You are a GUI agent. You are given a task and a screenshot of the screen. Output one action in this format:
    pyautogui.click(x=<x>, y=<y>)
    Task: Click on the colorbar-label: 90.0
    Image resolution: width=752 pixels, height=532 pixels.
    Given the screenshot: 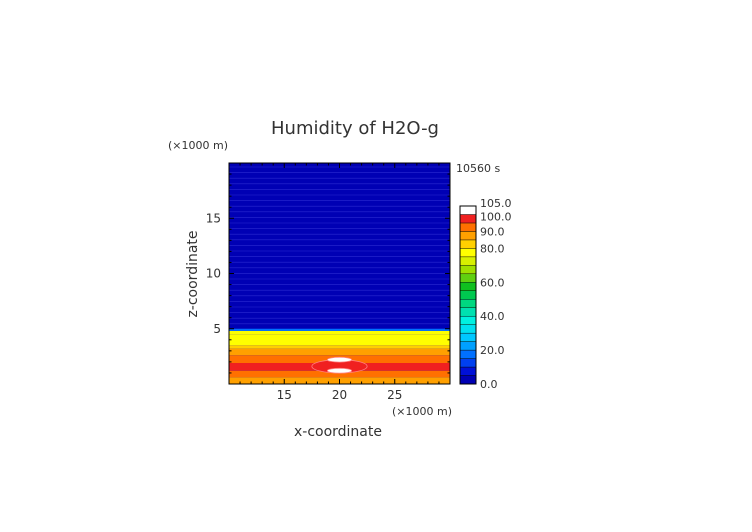 What is the action you would take?
    pyautogui.click(x=492, y=231)
    